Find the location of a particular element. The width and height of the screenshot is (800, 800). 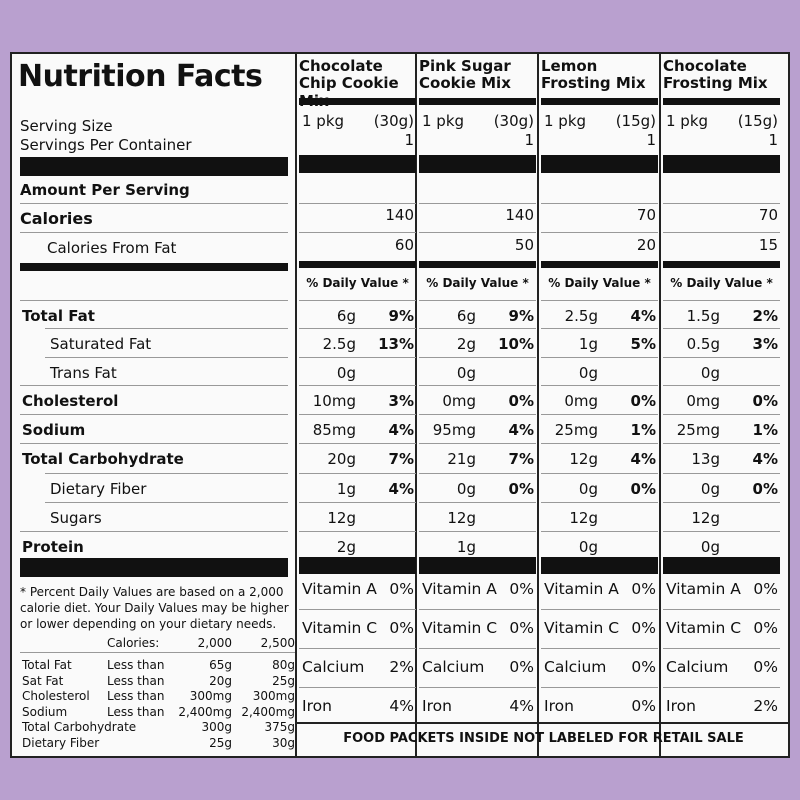

footnote-header: 2,500 is located at coordinates (277, 643).